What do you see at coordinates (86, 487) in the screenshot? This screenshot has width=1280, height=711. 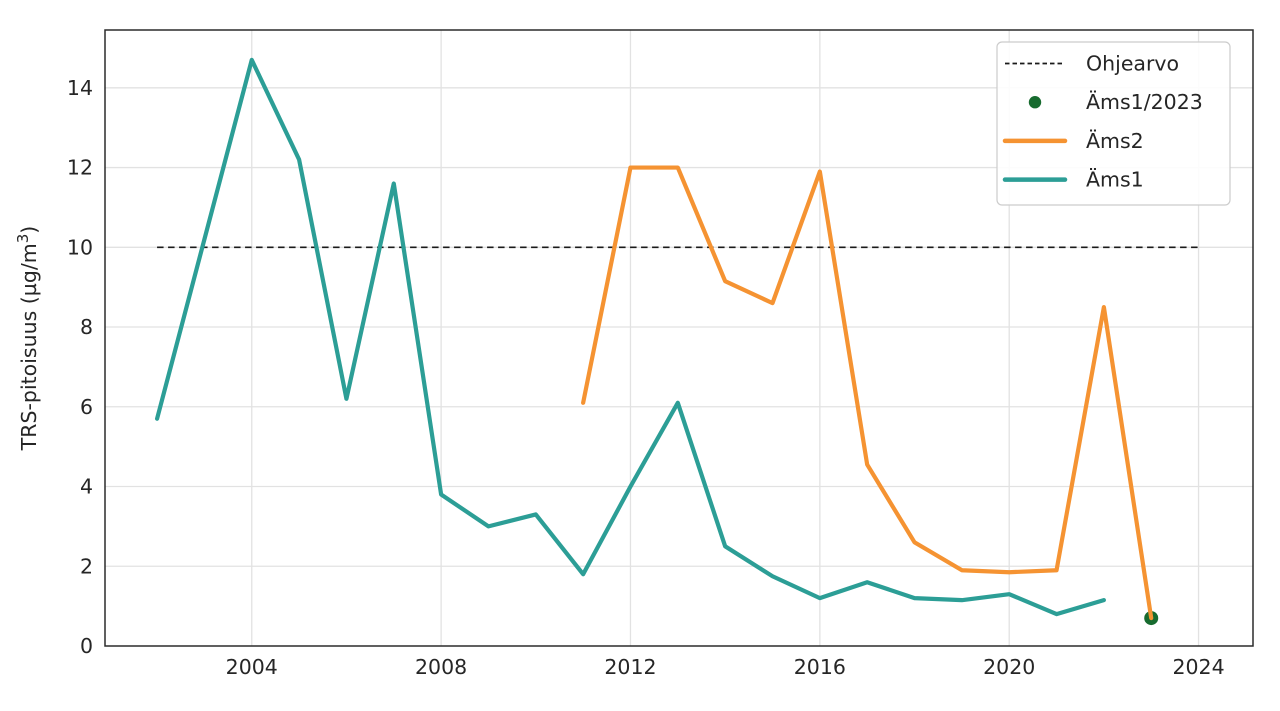 I see `y-tick-label: 4` at bounding box center [86, 487].